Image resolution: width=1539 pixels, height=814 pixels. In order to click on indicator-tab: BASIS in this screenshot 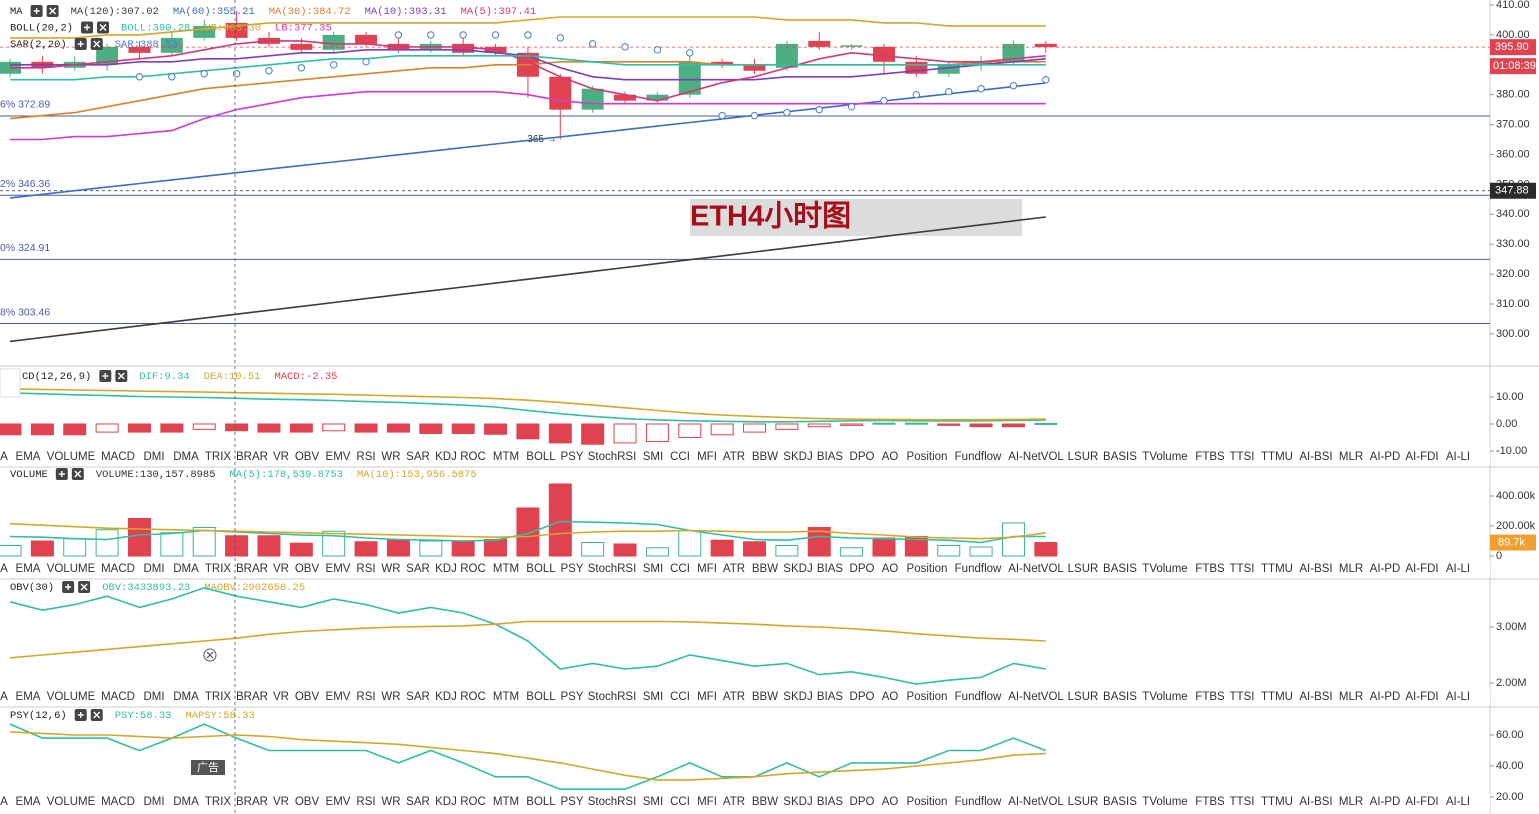, I will do `click(1120, 697)`.